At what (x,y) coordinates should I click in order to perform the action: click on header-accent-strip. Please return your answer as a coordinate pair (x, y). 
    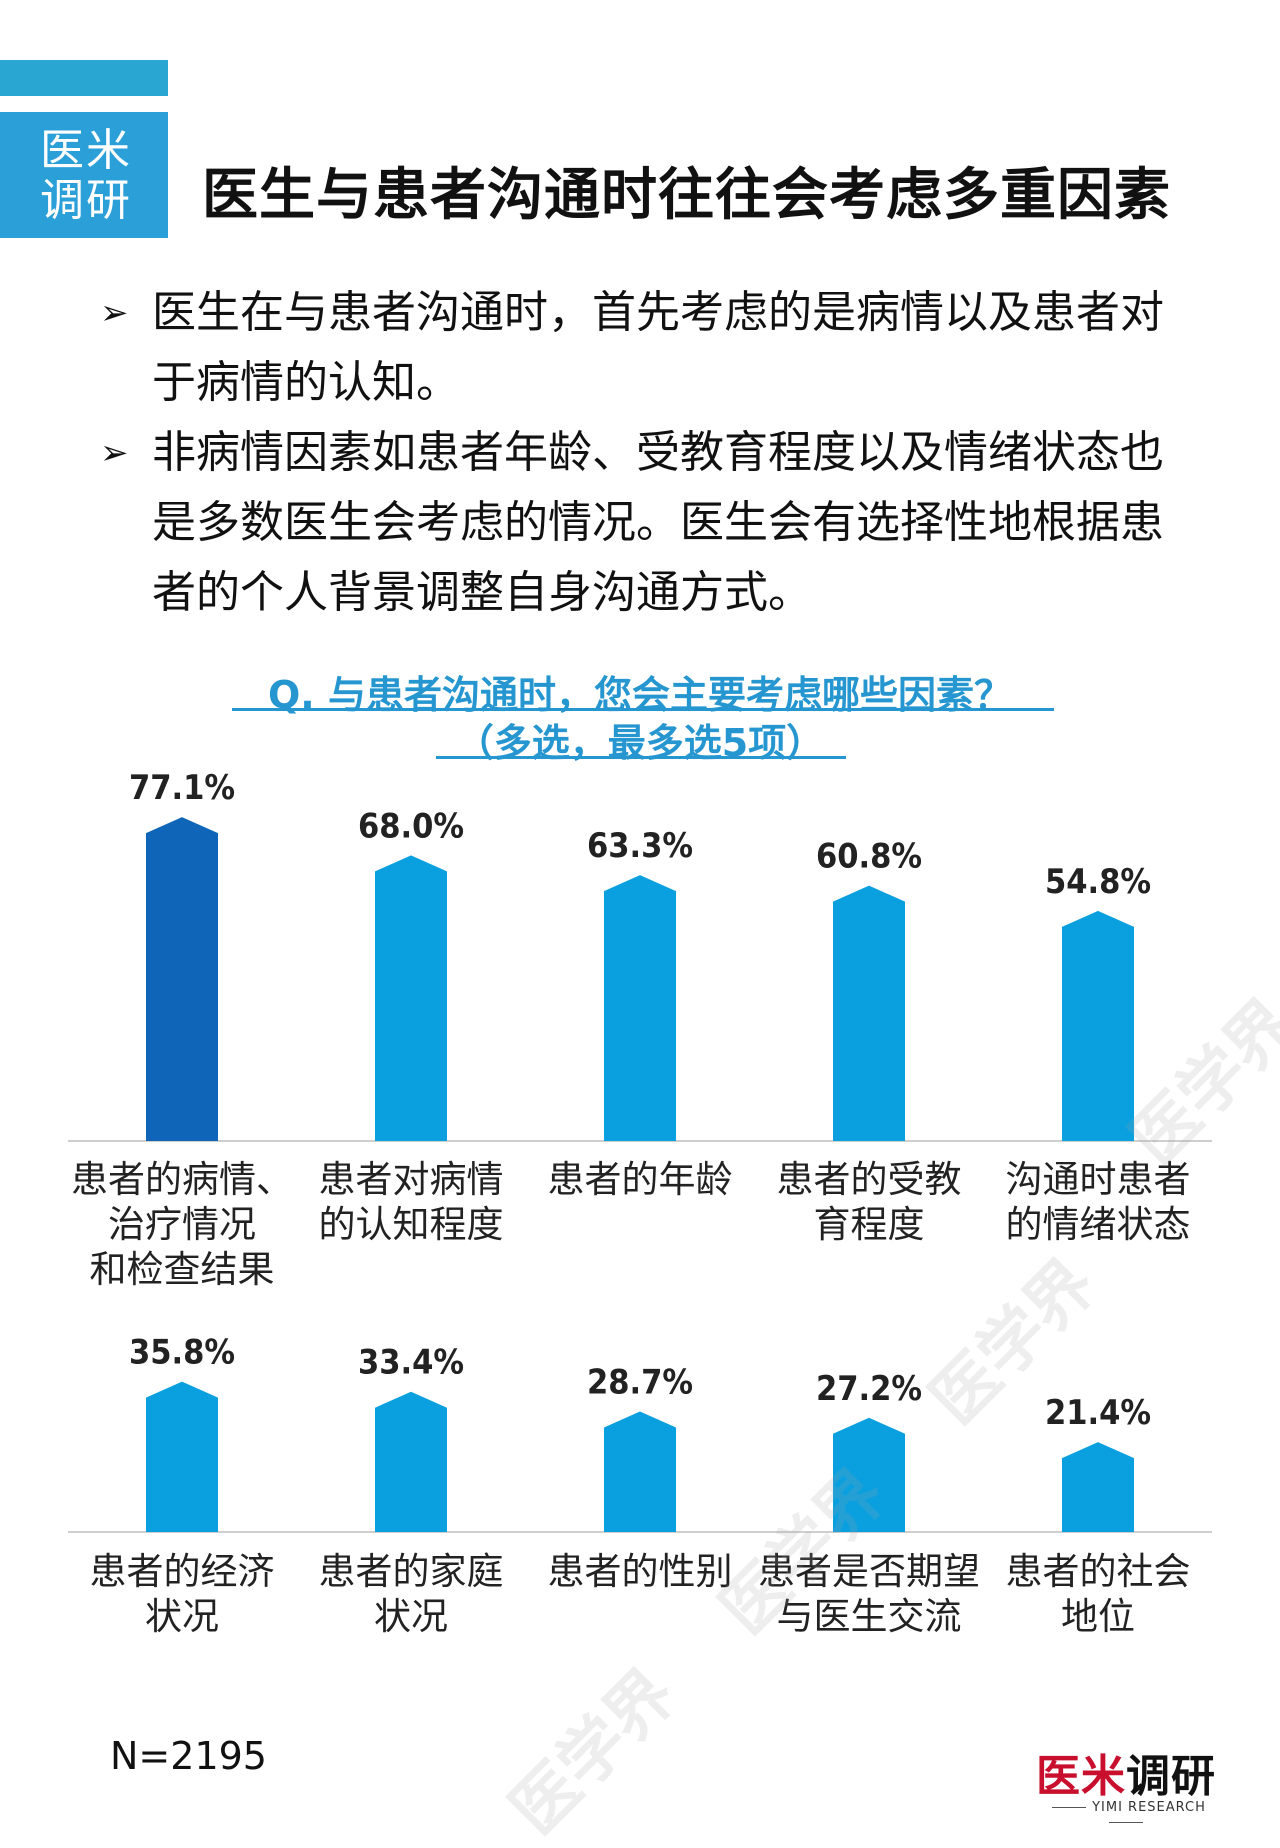
    Looking at the image, I should click on (84, 78).